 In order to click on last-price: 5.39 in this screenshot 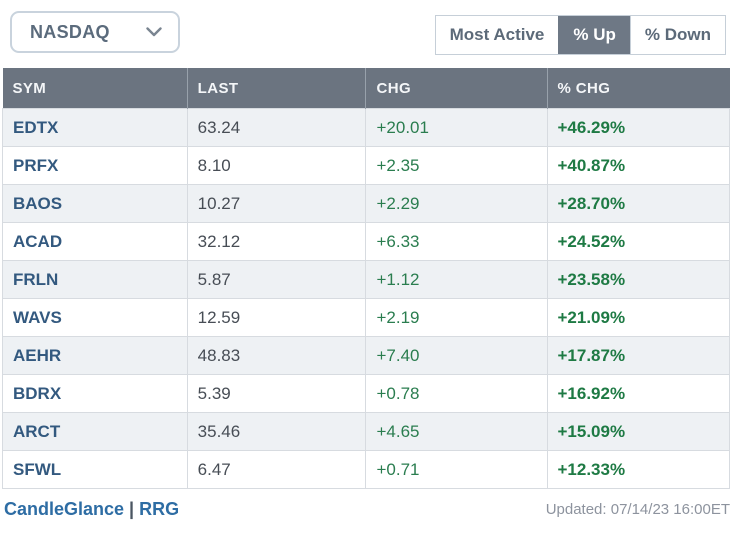, I will do `click(276, 393)`.